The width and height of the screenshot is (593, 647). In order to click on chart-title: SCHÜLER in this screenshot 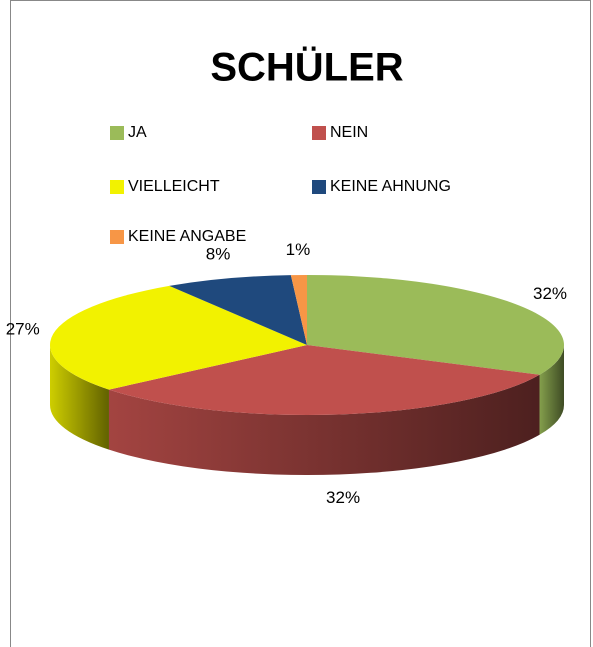, I will do `click(306, 67)`.